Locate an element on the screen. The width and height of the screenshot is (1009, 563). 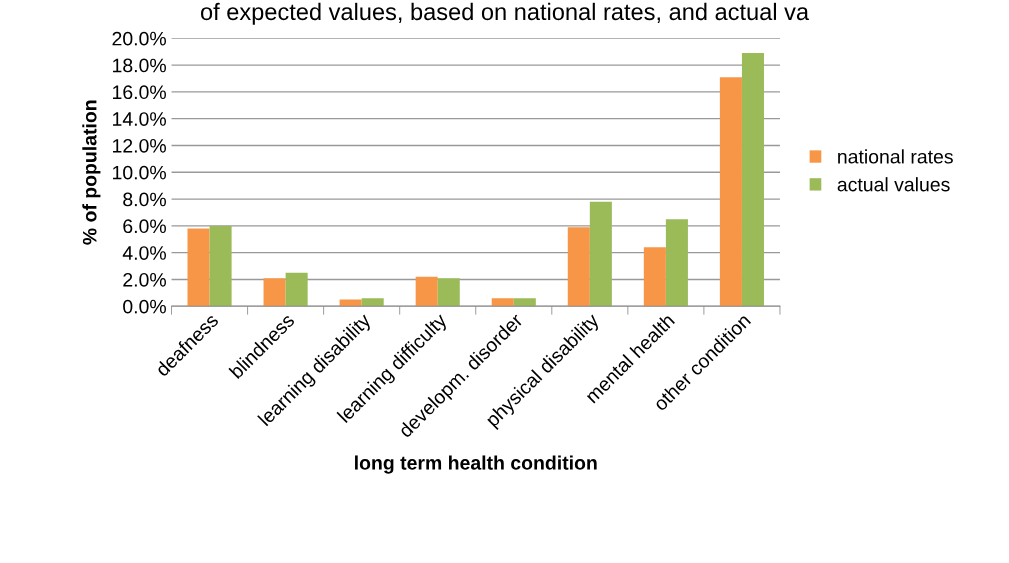
legend-label: actual values is located at coordinates (893, 184).